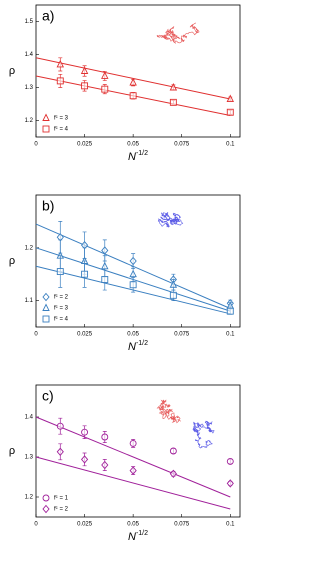 The height and width of the screenshot is (572, 320). What do you see at coordinates (61, 499) in the screenshot?
I see `legend-label: fᶜ = 1` at bounding box center [61, 499].